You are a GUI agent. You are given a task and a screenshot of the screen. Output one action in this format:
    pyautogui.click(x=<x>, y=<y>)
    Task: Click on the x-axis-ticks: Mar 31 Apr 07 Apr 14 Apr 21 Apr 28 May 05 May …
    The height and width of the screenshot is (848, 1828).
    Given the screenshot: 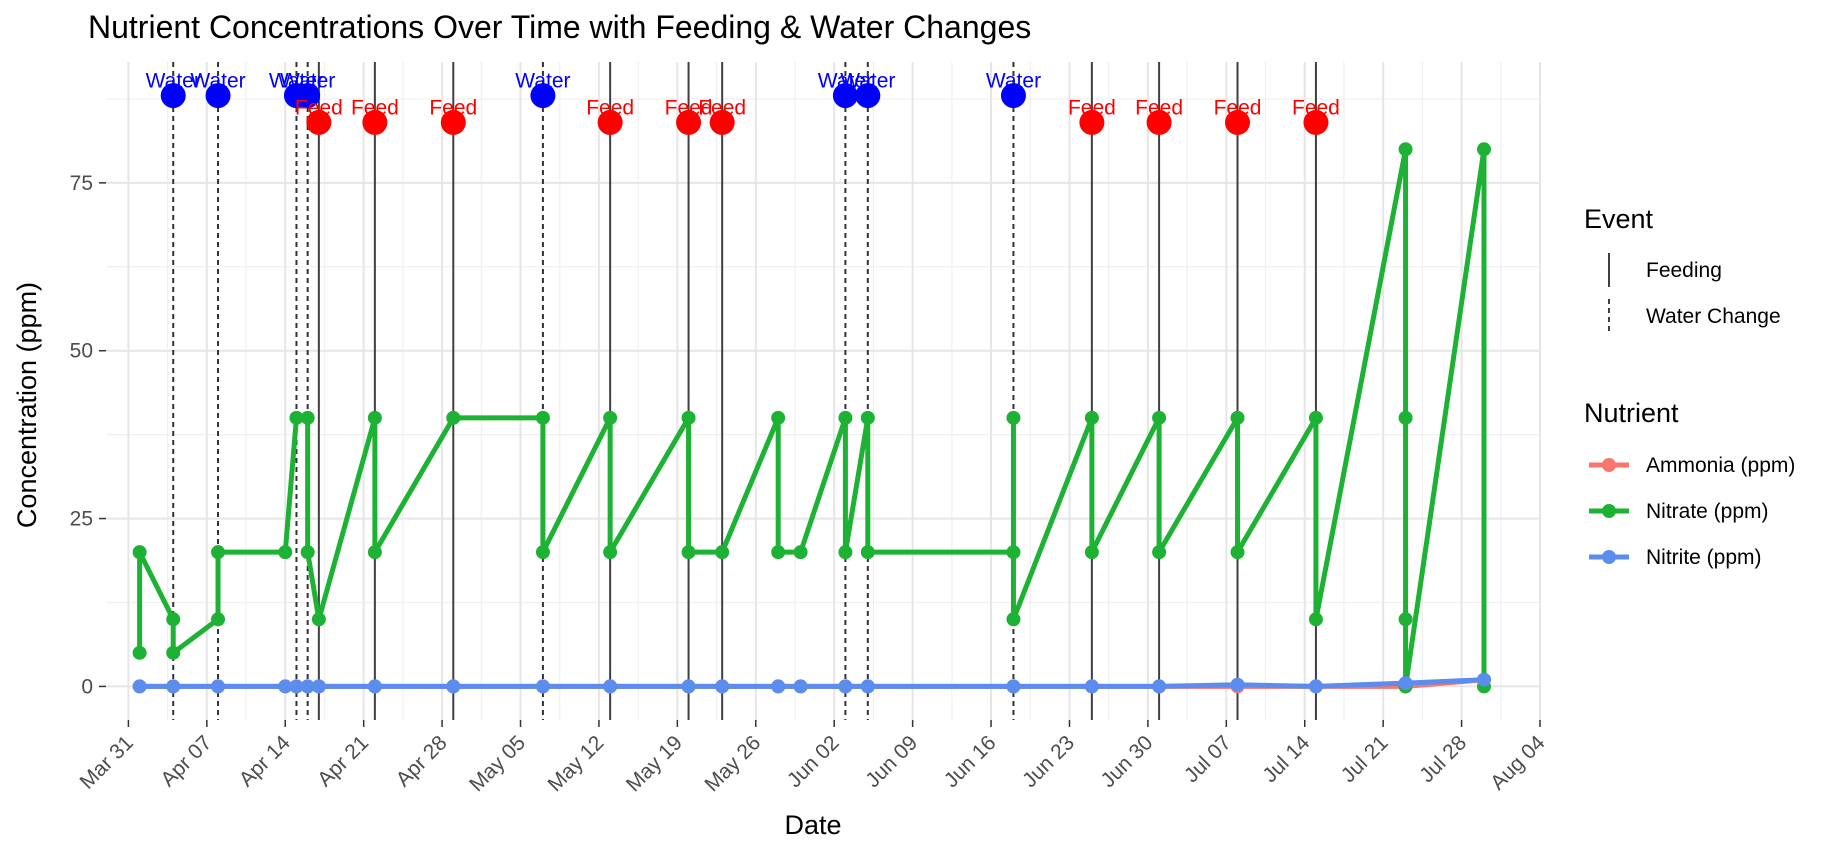 What is the action you would take?
    pyautogui.click(x=812, y=758)
    